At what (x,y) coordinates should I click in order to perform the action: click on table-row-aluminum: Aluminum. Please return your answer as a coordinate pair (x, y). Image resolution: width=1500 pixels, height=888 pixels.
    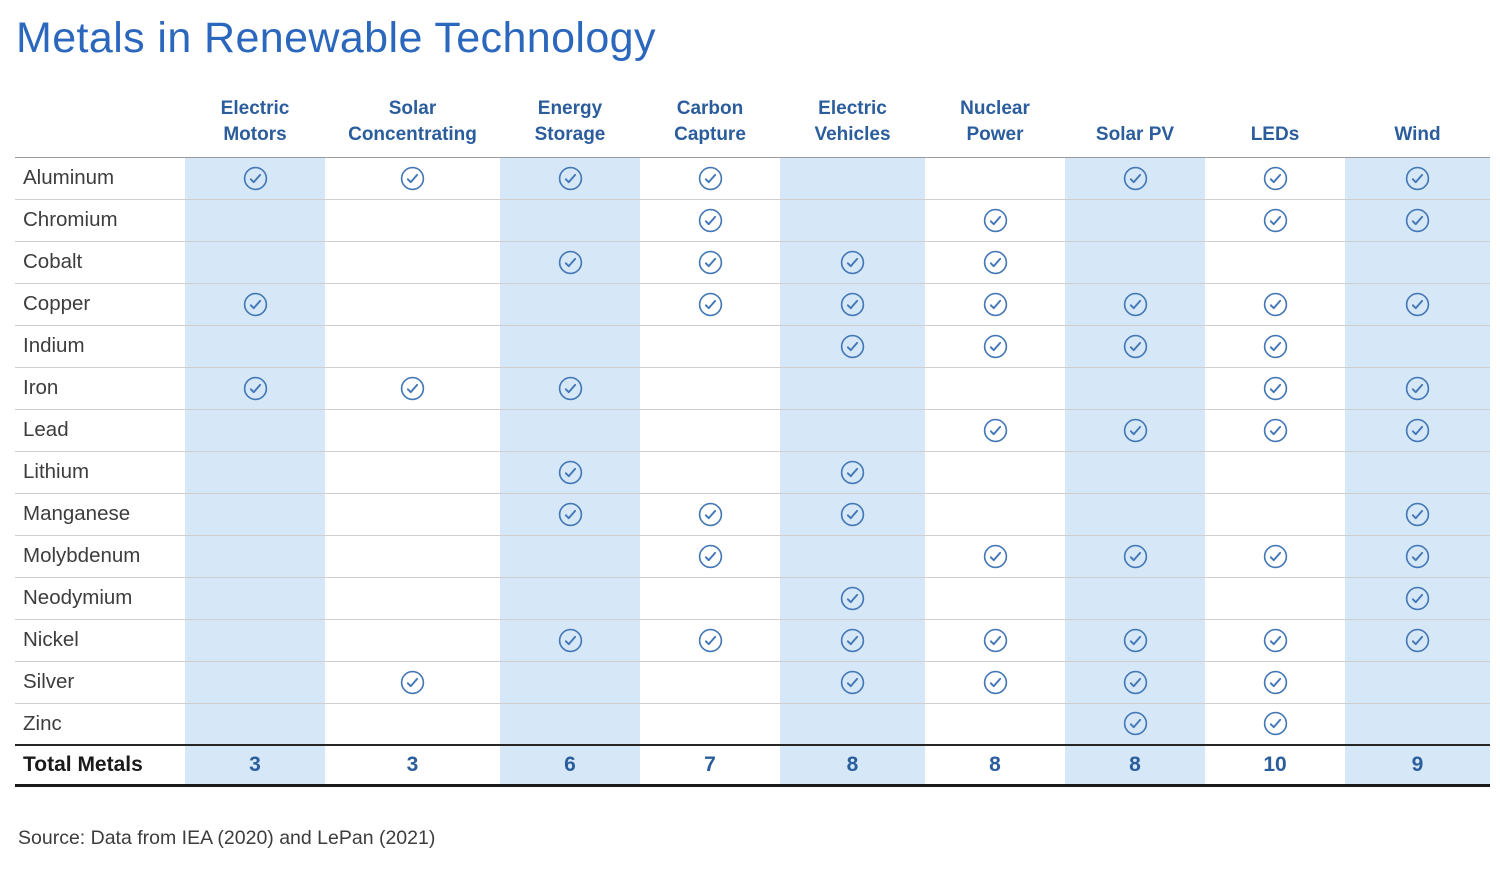
    Looking at the image, I should click on (752, 178).